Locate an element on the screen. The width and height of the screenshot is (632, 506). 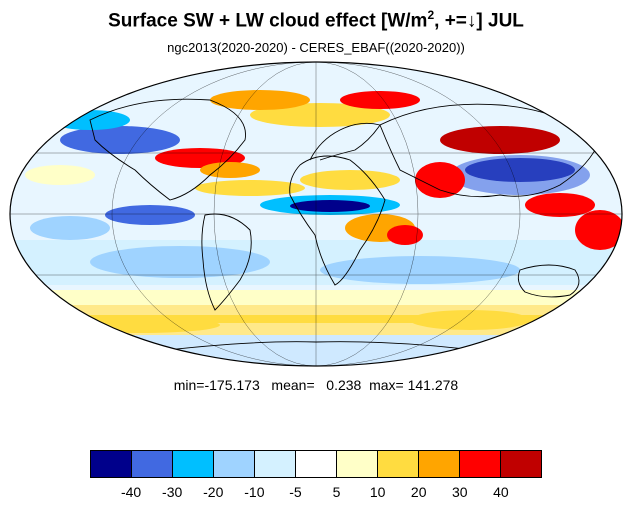
colorbar-tick-label: -40 is located at coordinates (131, 492).